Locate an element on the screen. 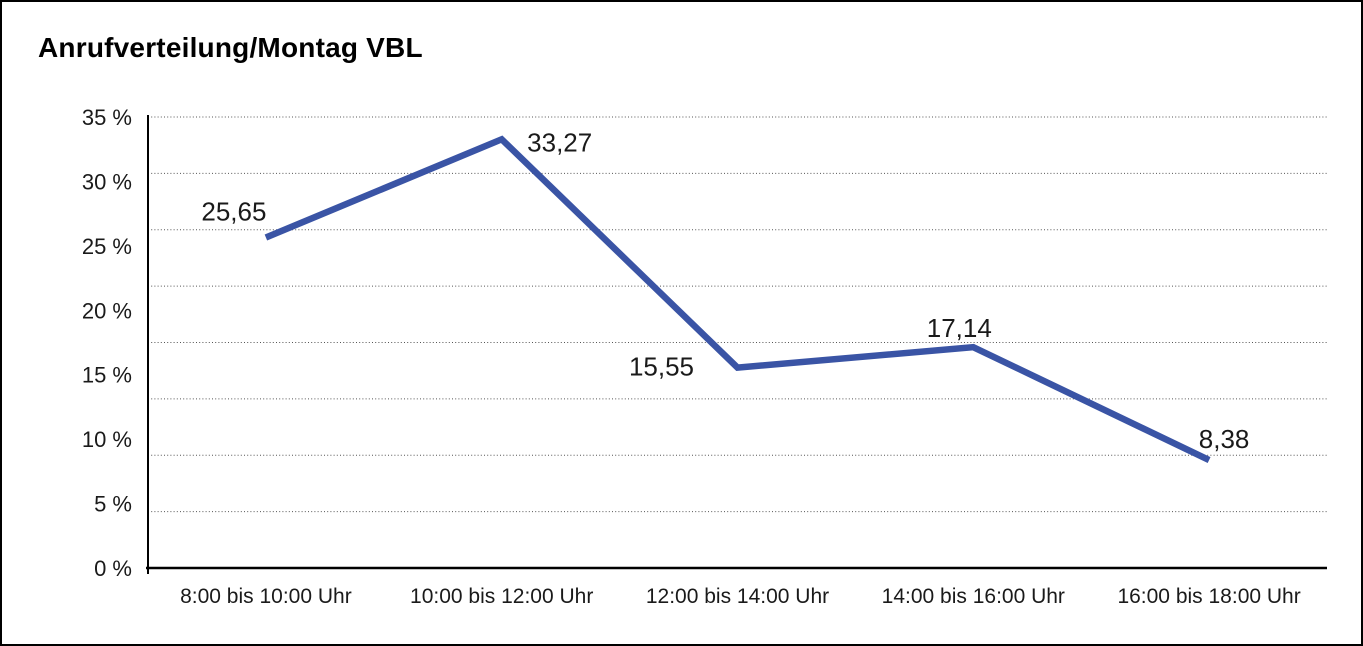  data-label: 15,55 is located at coordinates (661, 367).